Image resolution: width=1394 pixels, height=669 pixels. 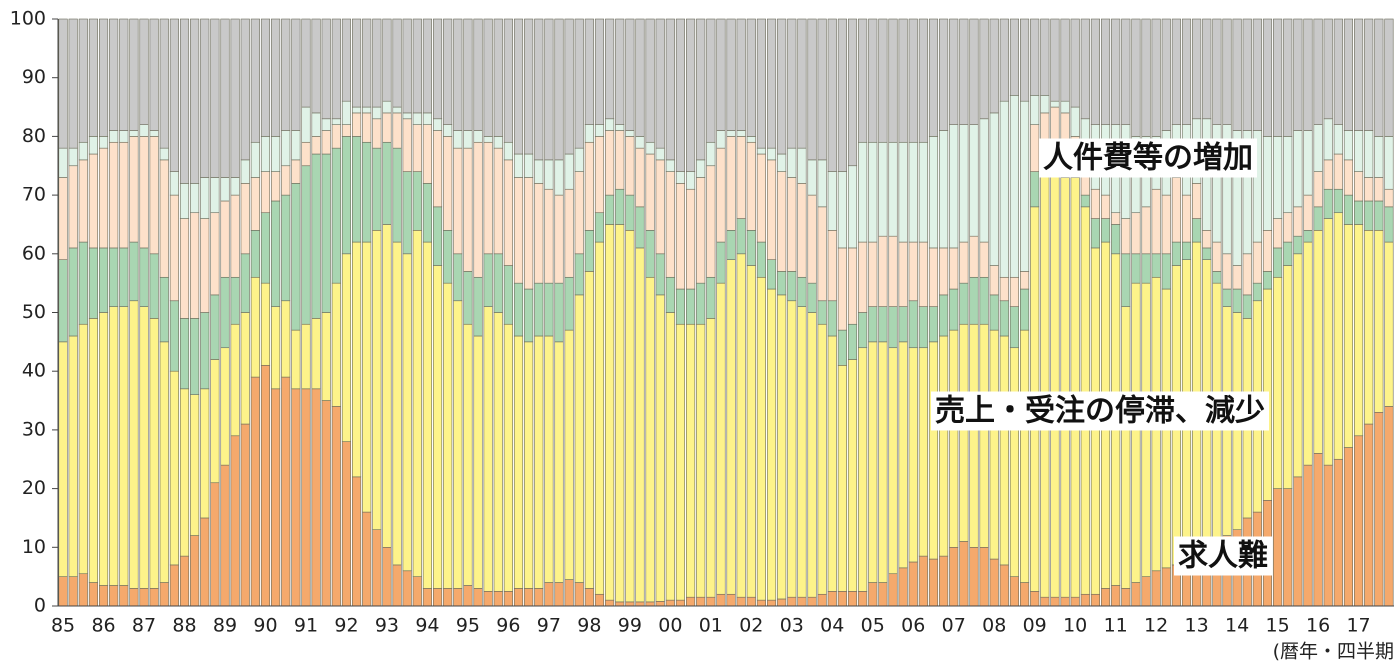 What do you see at coordinates (792, 626) in the screenshot?
I see `x-tick-label: 03` at bounding box center [792, 626].